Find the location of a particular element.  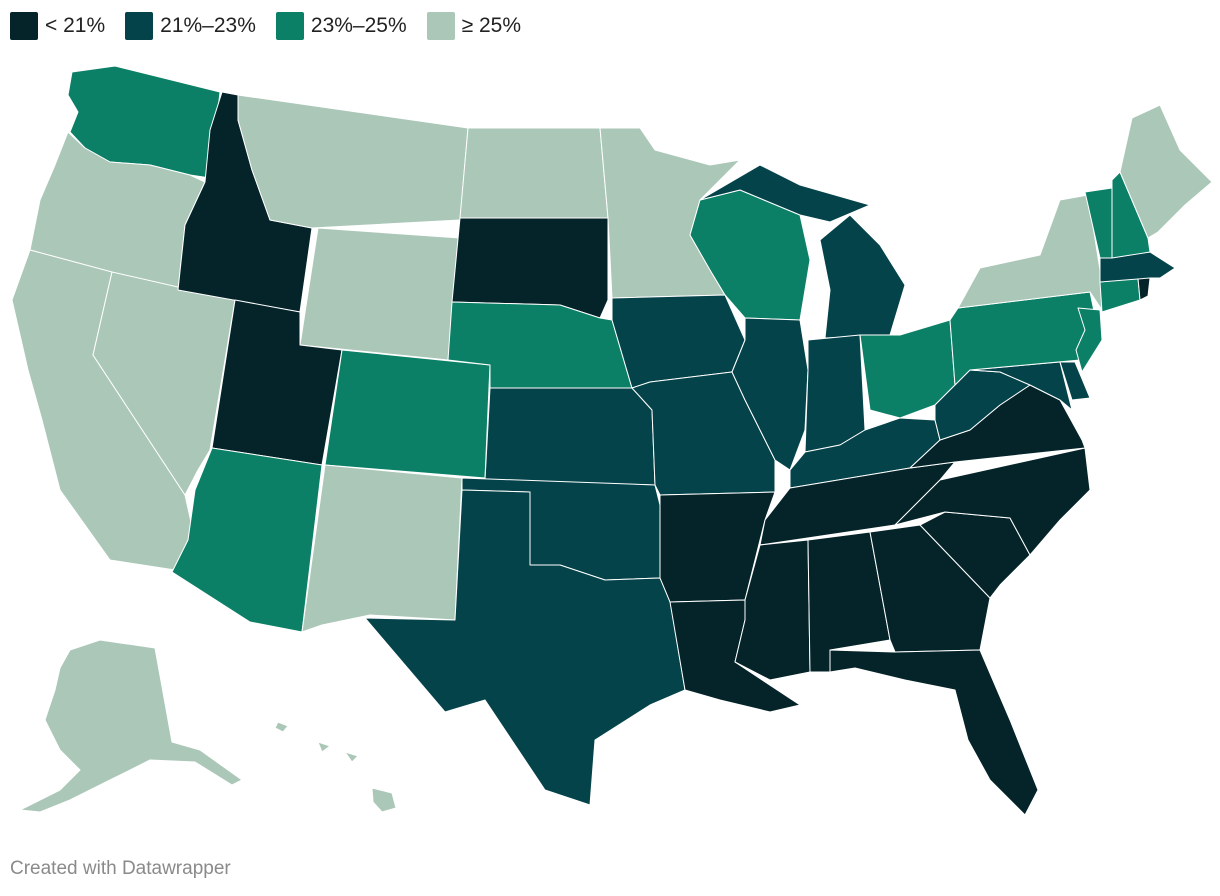

state-kansas is located at coordinates (570, 436).